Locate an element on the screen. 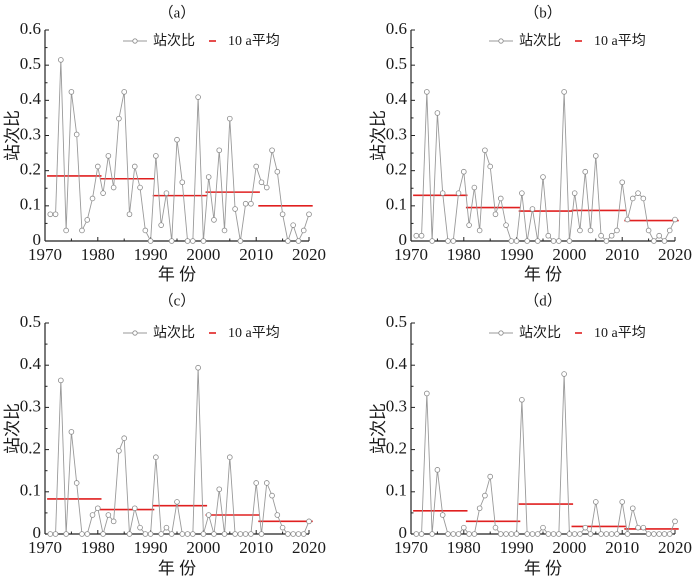 Image resolution: width=700 pixels, height=576 pixels. x-axis-label: 年 份 is located at coordinates (543, 567).